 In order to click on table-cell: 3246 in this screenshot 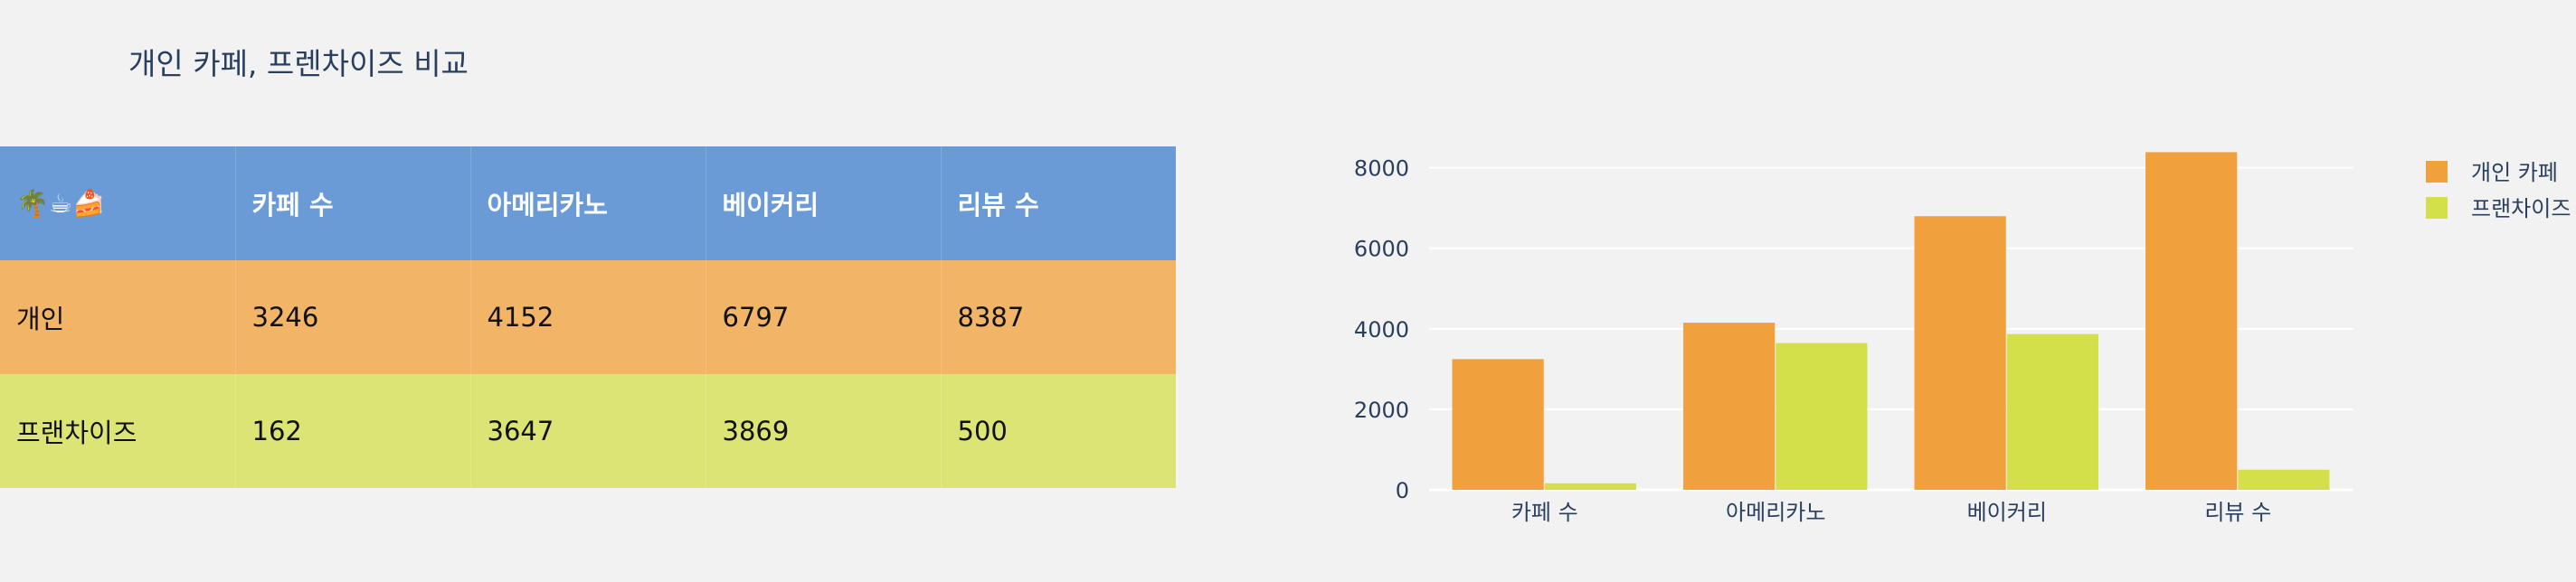, I will do `click(353, 317)`.